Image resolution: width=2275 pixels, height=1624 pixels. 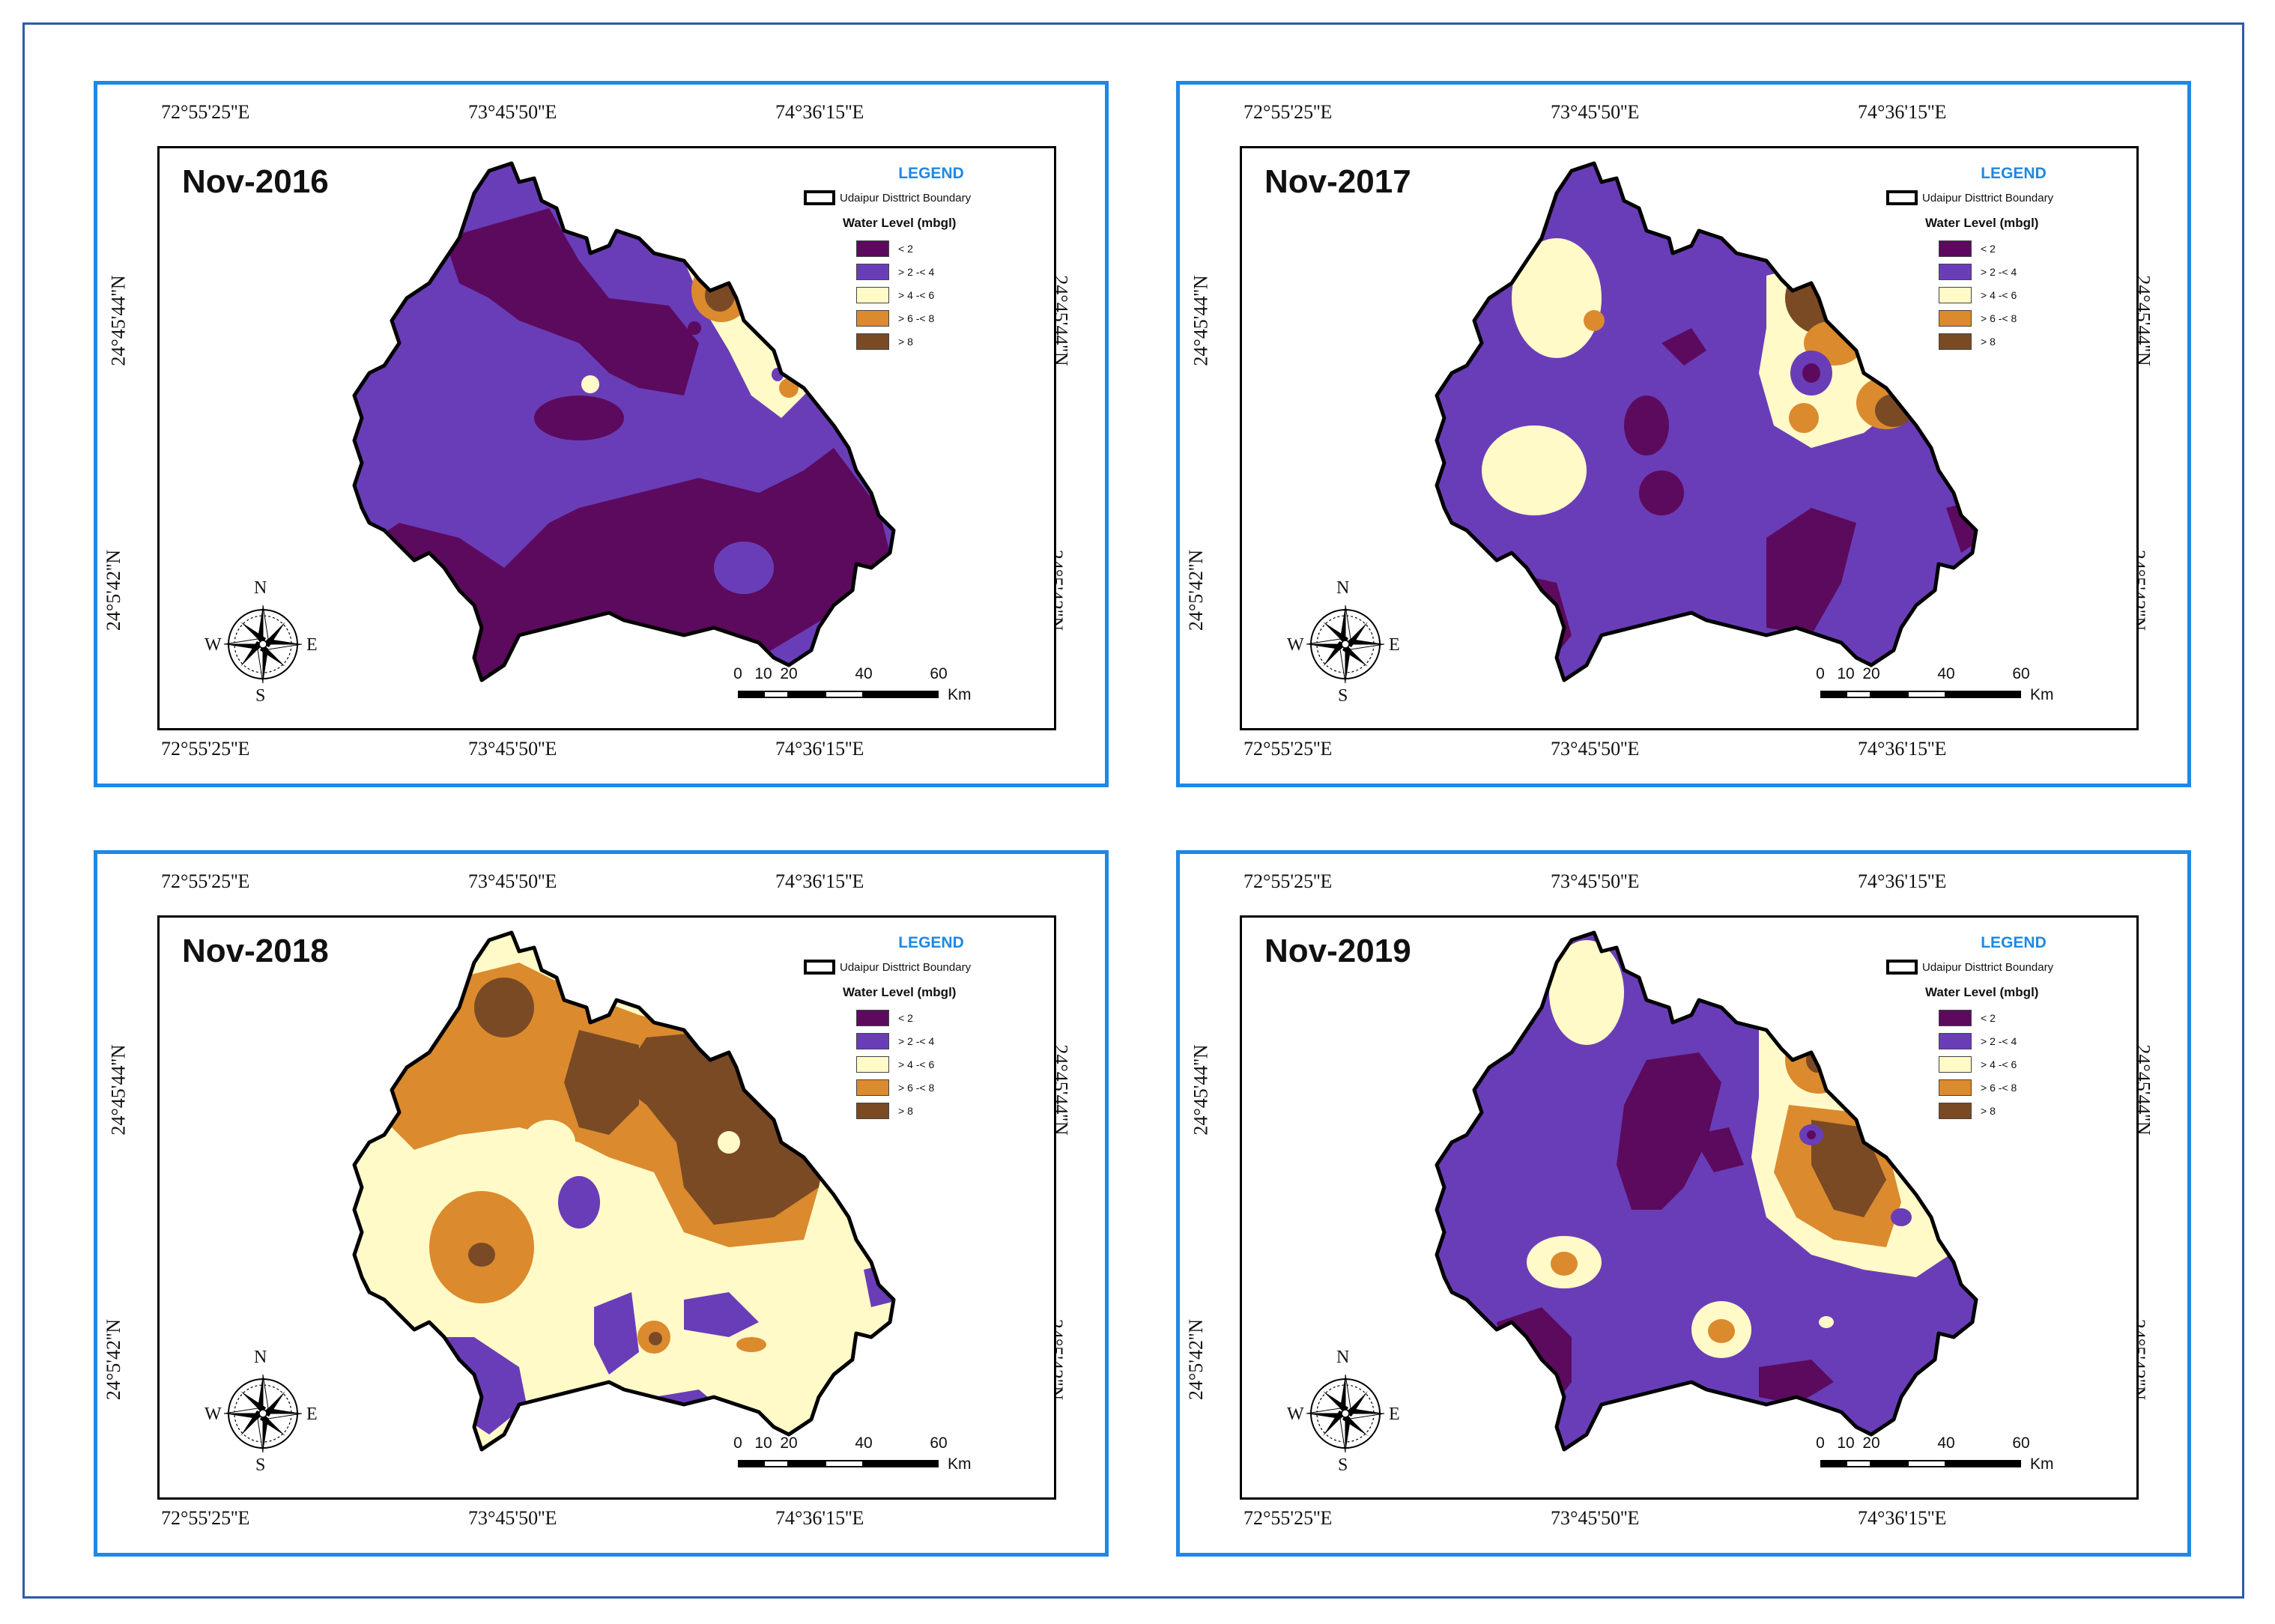 I want to click on latitude-label-left: 24°45'44''N, so click(x=119, y=1090).